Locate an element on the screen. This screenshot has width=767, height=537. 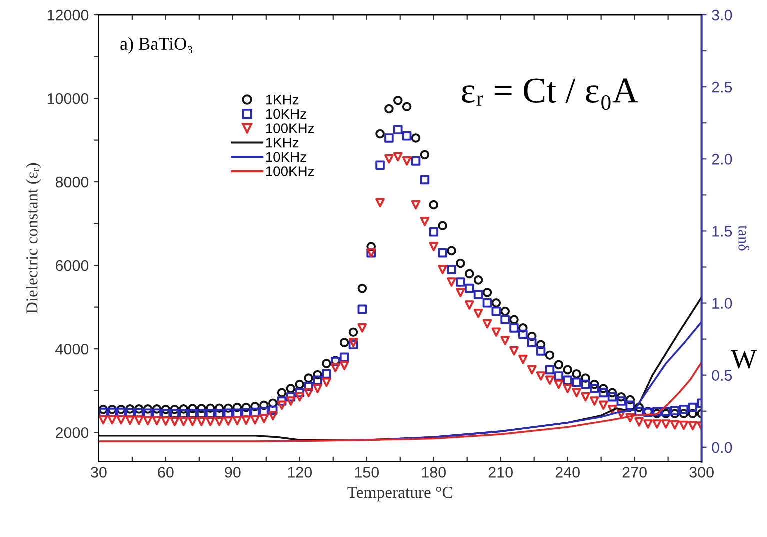
x-axis-title: Temperature °C is located at coordinates (400, 494).